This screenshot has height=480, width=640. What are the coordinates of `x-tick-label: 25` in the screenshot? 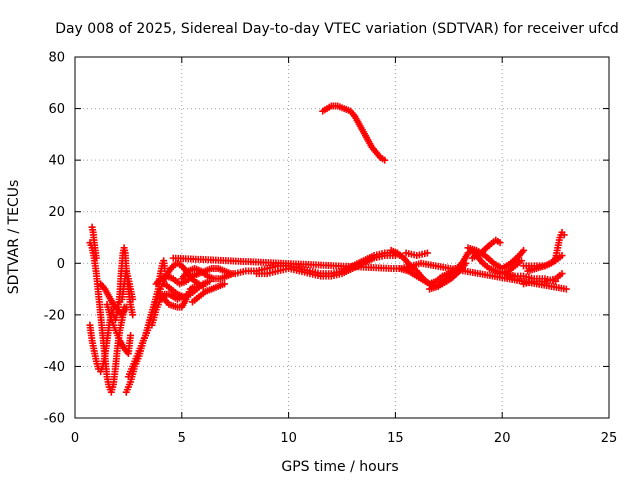 It's located at (609, 438).